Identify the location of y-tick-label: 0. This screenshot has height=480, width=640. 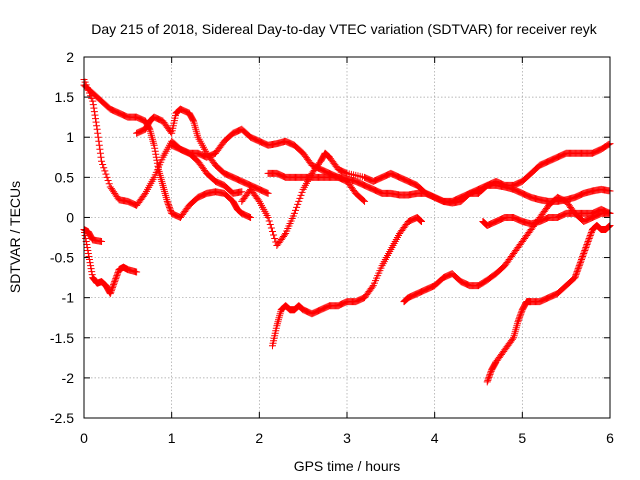
(70, 217).